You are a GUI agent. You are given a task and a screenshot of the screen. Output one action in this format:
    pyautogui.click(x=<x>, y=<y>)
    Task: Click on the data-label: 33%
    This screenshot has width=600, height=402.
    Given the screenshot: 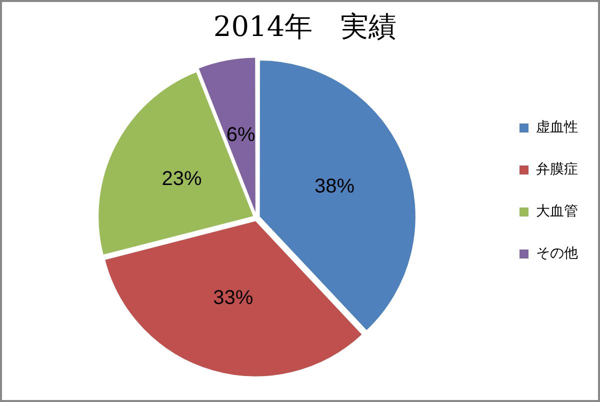 What is the action you would take?
    pyautogui.click(x=233, y=297)
    